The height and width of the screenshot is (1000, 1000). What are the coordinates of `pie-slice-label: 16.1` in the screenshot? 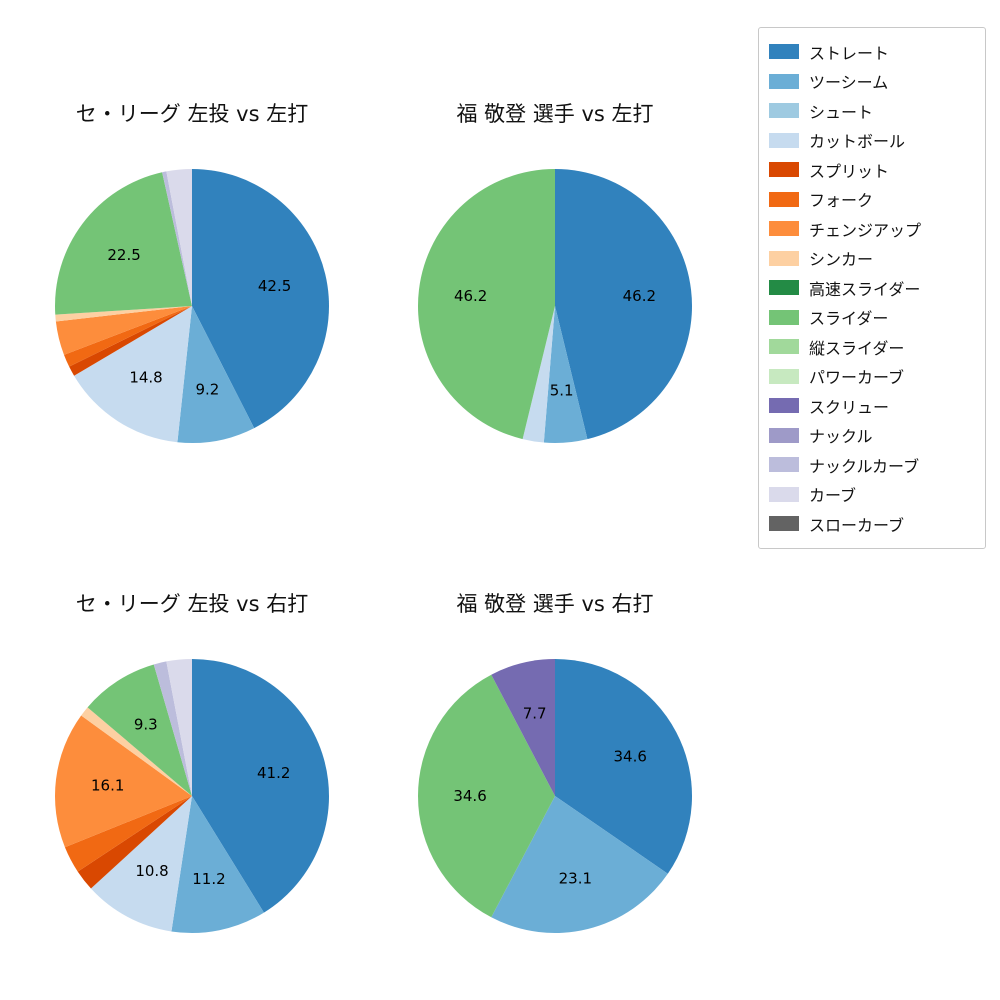 It's located at (107, 786).